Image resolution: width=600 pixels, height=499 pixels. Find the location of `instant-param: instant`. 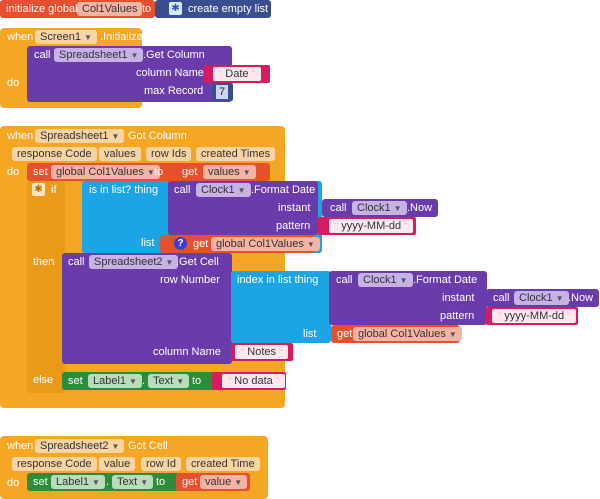

instant-param: instant is located at coordinates (458, 298).